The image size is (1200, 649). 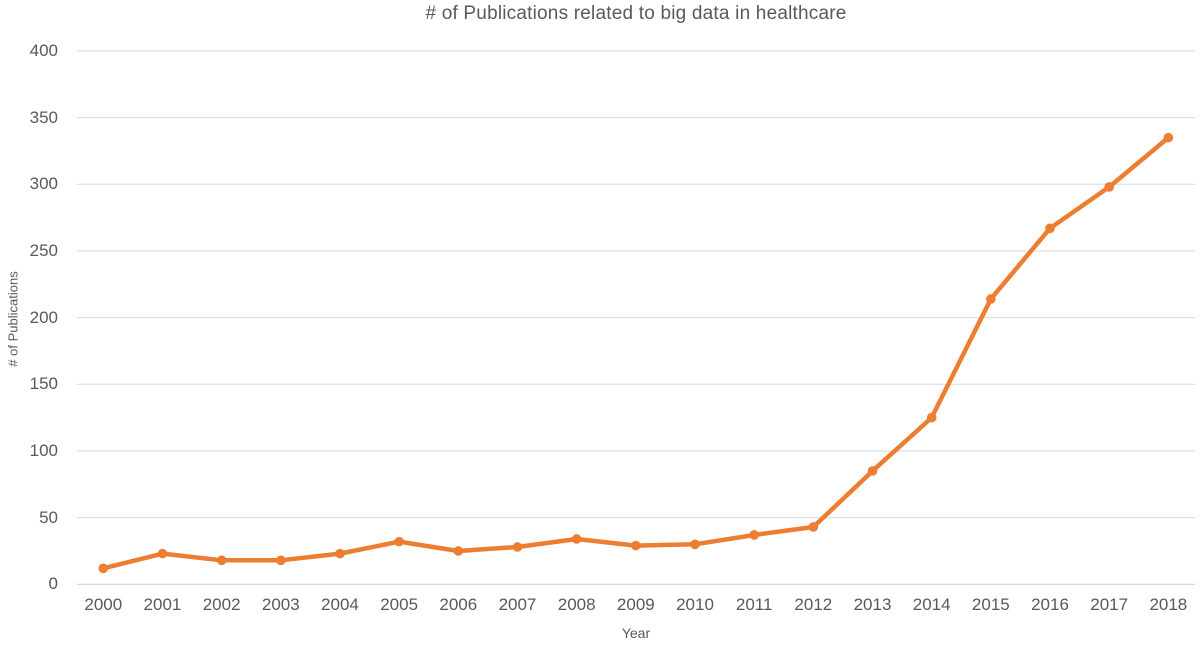 I want to click on y-axis-tick-label: 150, so click(x=43, y=384).